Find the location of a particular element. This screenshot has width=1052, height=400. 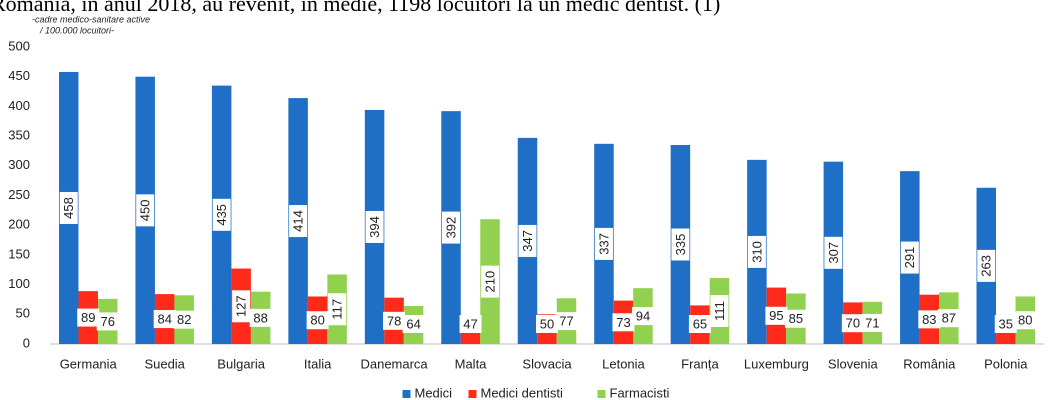

data-label-text: 89 is located at coordinates (88, 317).